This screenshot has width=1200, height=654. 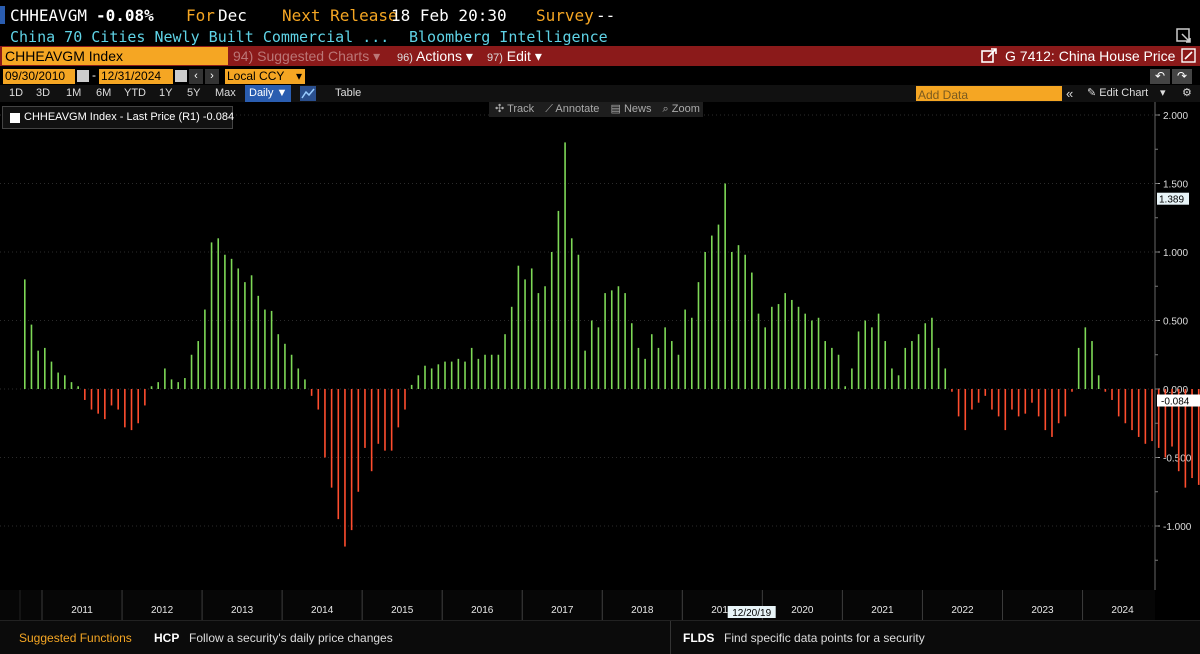 What do you see at coordinates (1175, 116) in the screenshot?
I see `y-tick-label: 2.000` at bounding box center [1175, 116].